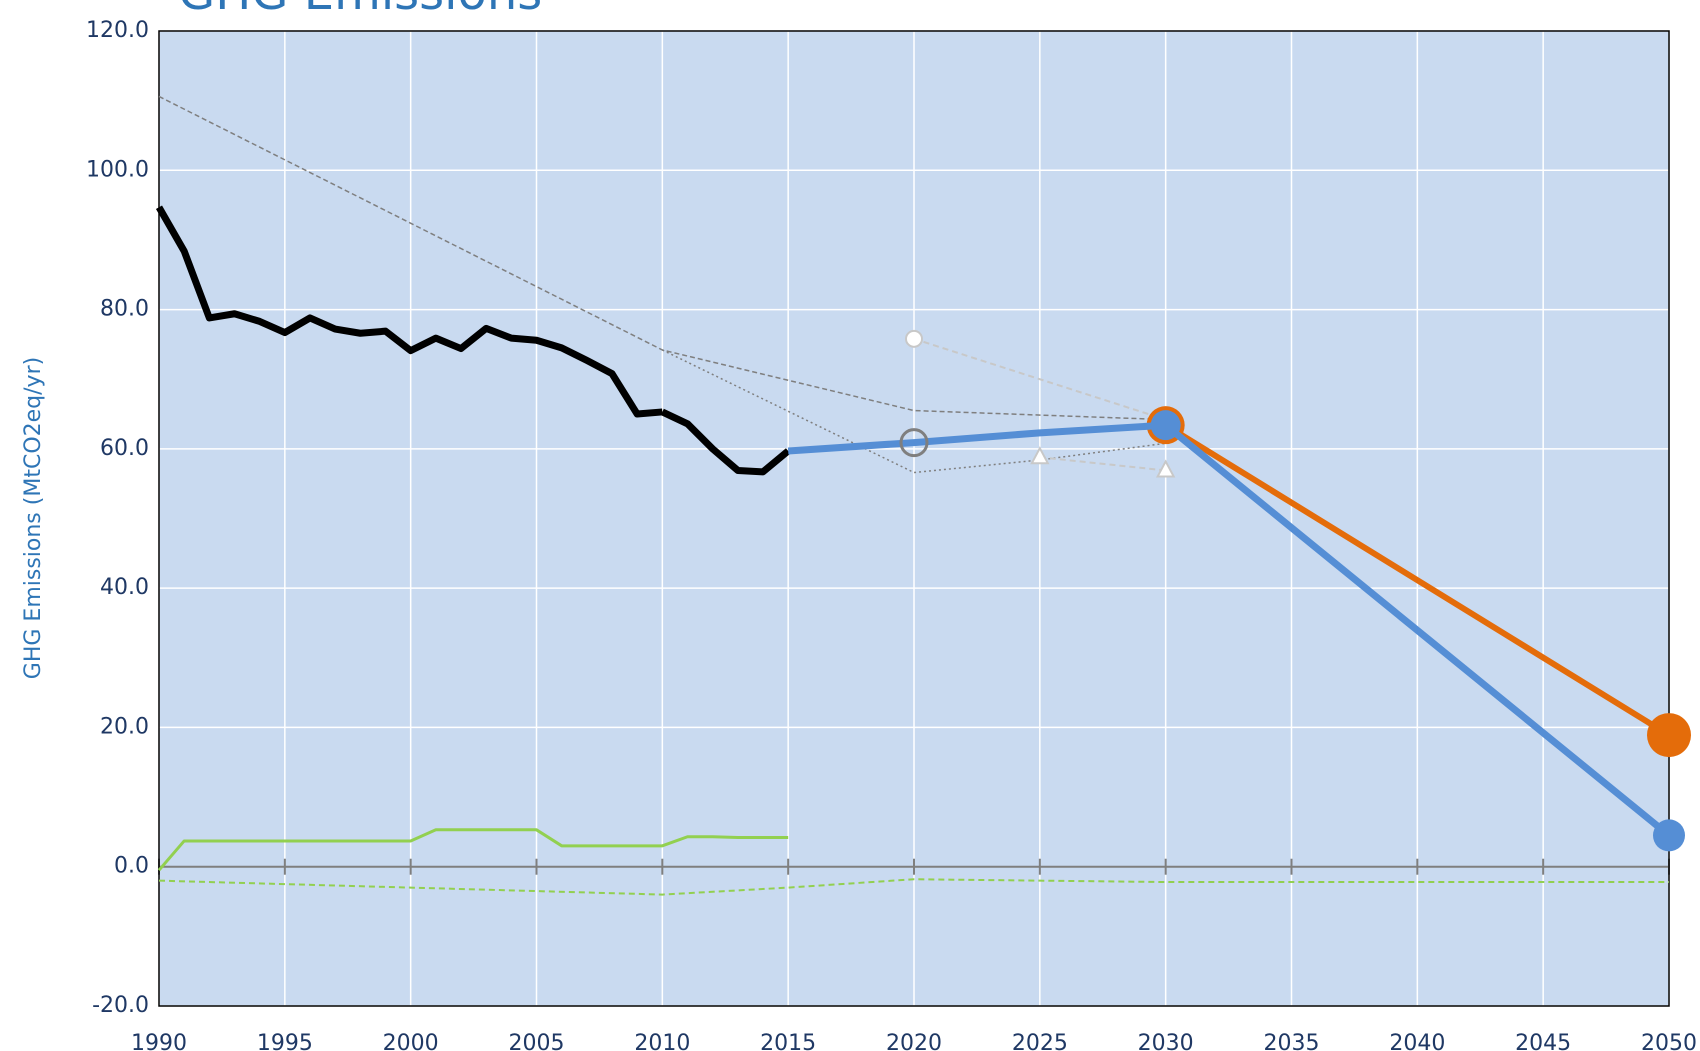 The width and height of the screenshot is (1700, 1051). What do you see at coordinates (411, 1041) in the screenshot?
I see `x-tick-label: 2000` at bounding box center [411, 1041].